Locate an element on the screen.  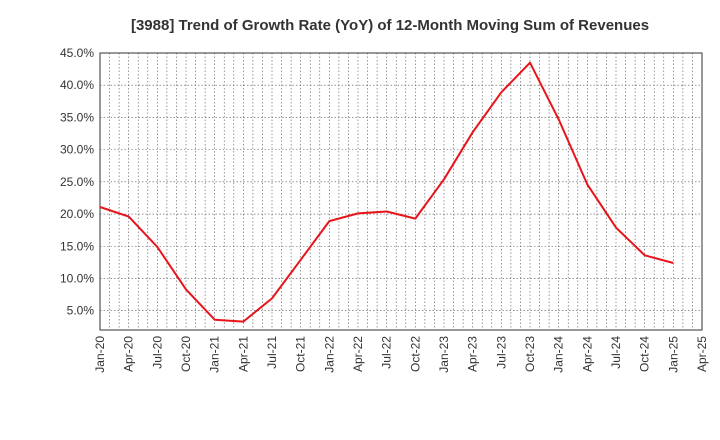
x-tick-label: Apr-22 is located at coordinates (358, 354).